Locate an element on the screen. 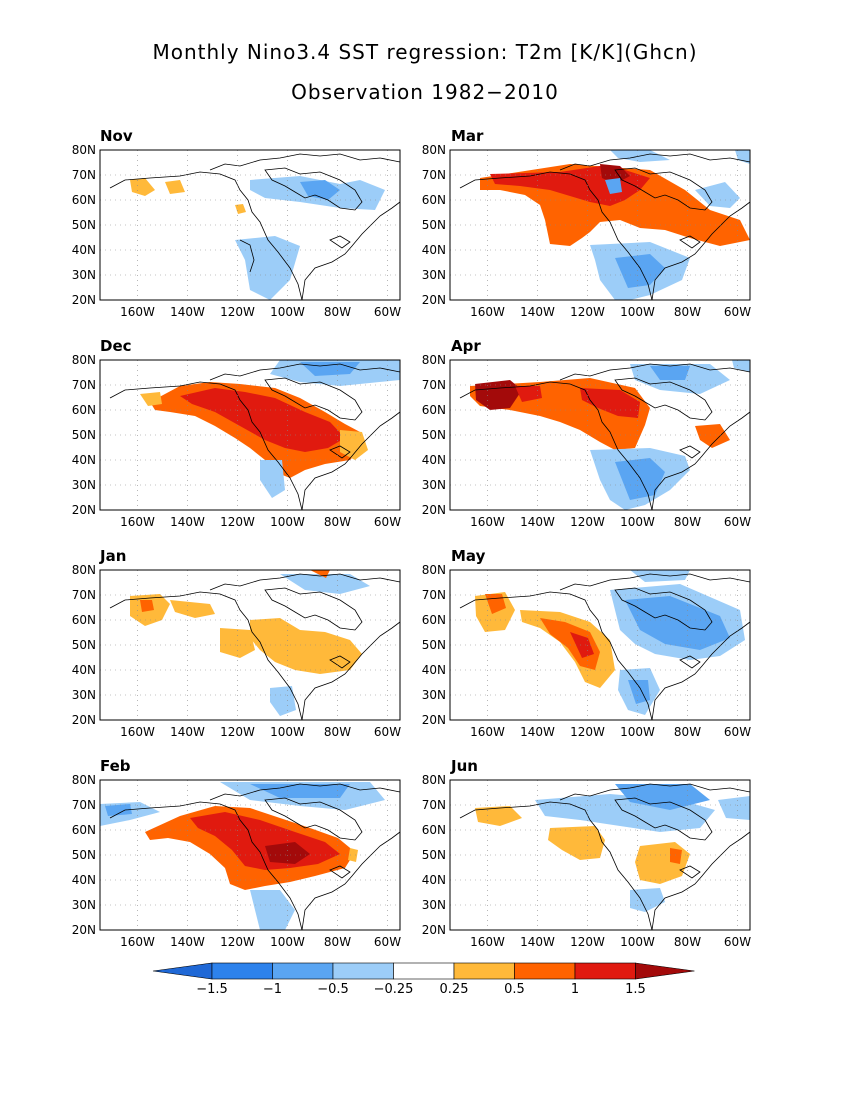  colorbar-label: −1 is located at coordinates (272, 989).